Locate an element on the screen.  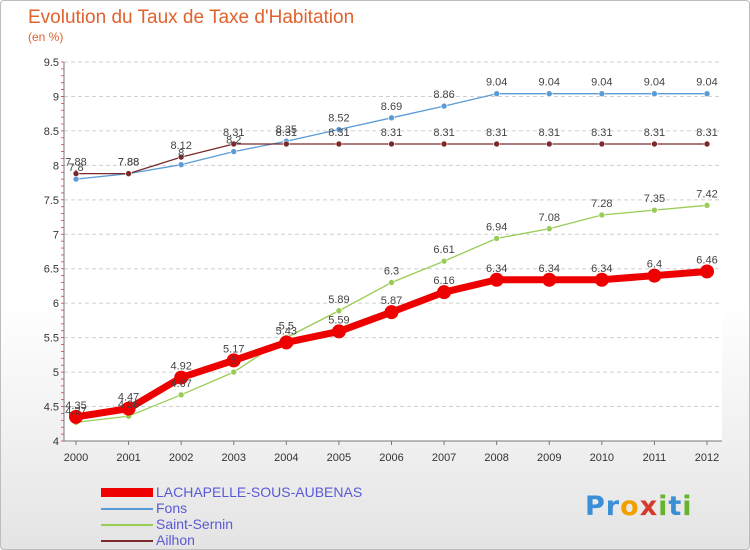
data-label: 4.35 is located at coordinates (75, 406).